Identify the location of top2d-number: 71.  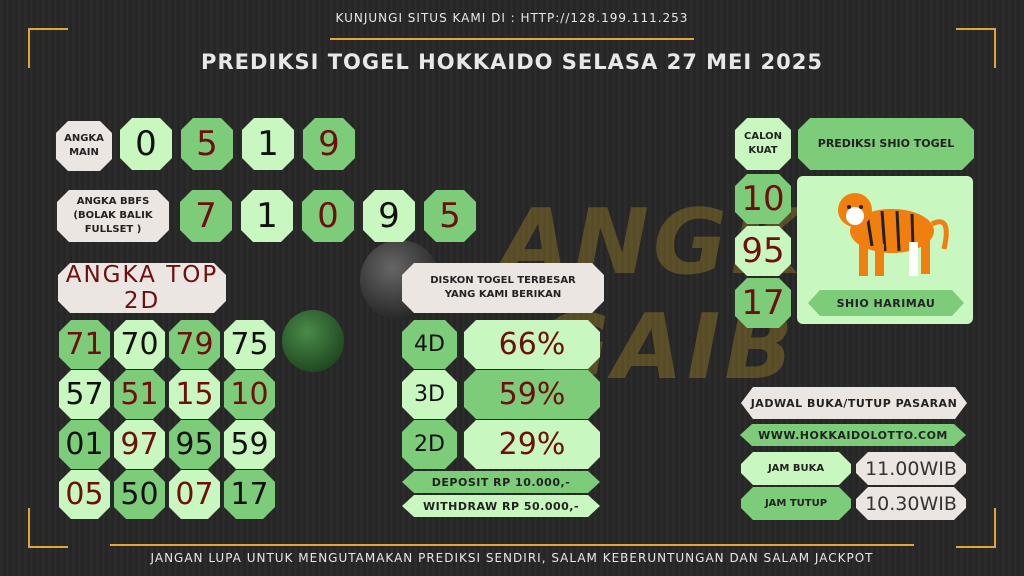
(84, 344).